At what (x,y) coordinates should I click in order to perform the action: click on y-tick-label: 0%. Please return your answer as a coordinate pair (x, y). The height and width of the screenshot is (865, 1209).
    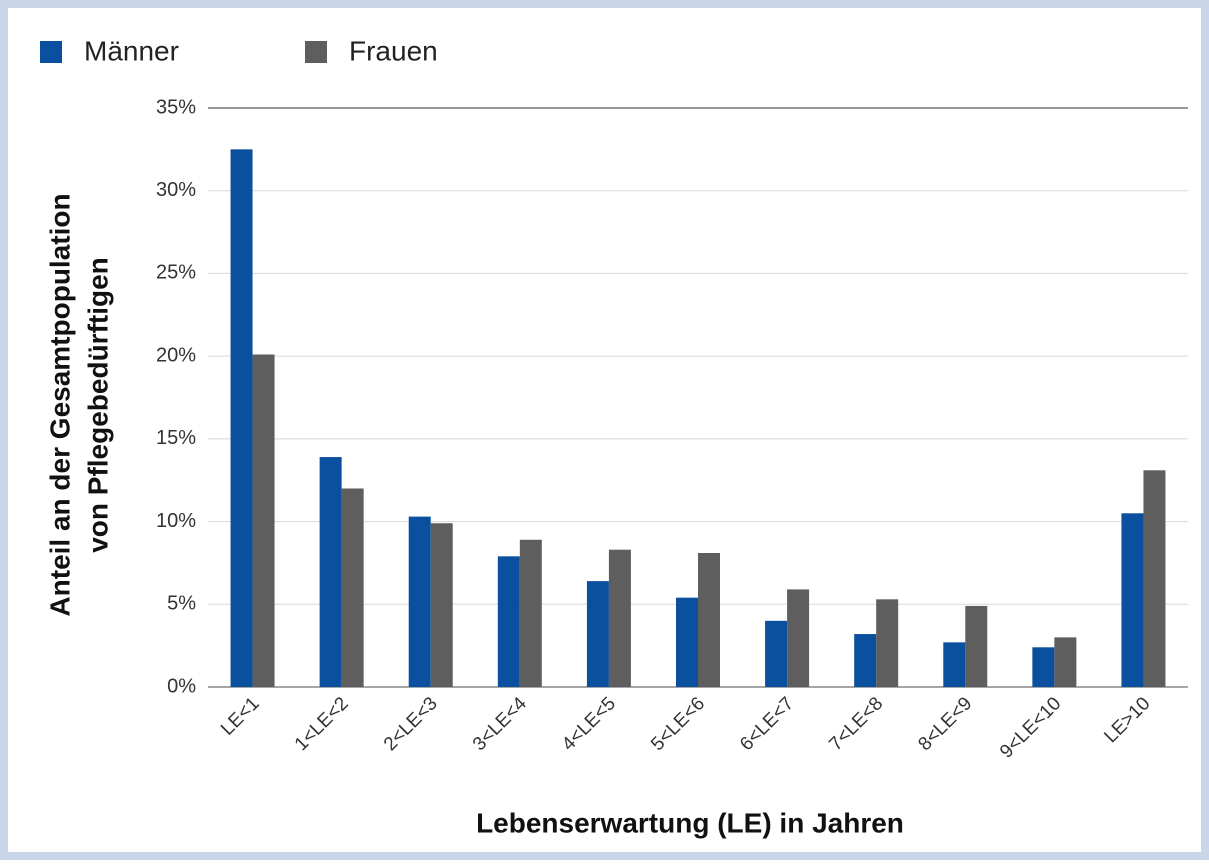
    Looking at the image, I should click on (181, 686).